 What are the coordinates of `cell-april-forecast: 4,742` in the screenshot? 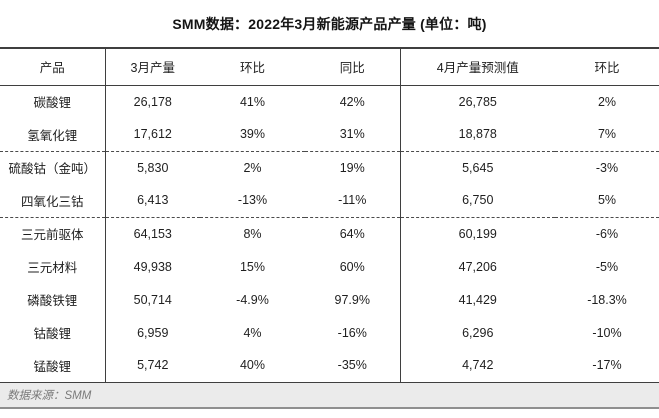 It's located at (478, 365).